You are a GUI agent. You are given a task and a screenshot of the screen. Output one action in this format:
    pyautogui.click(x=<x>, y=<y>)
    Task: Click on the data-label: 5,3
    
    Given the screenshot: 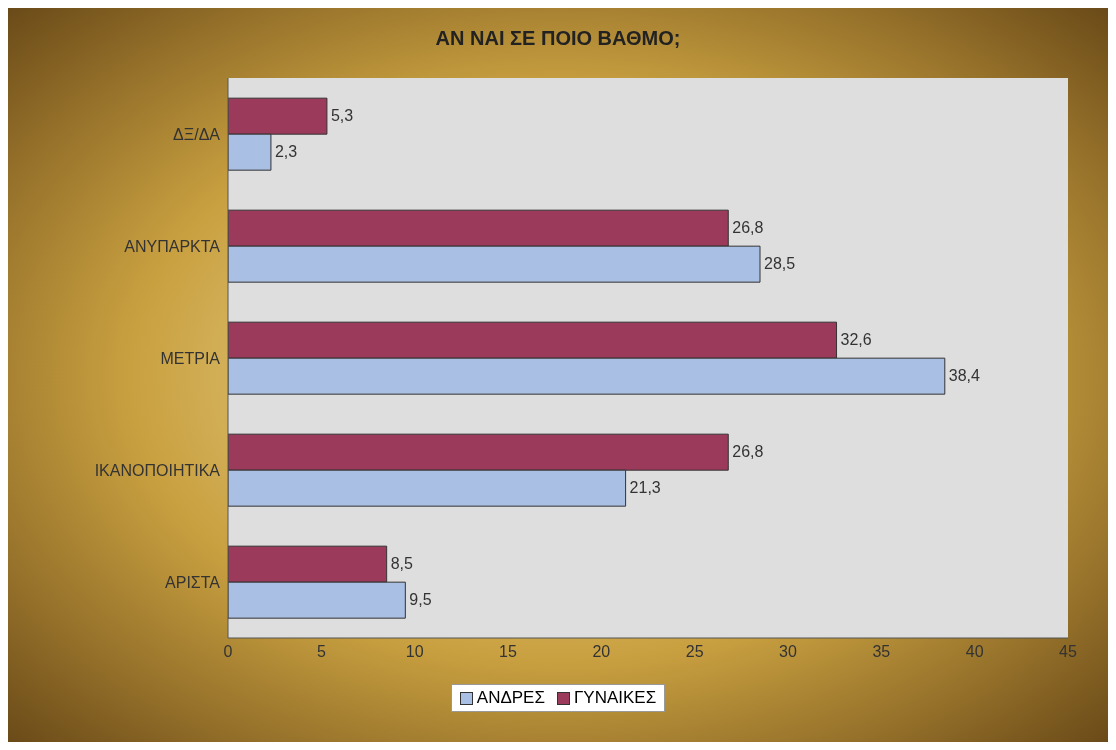 What is the action you would take?
    pyautogui.click(x=342, y=116)
    